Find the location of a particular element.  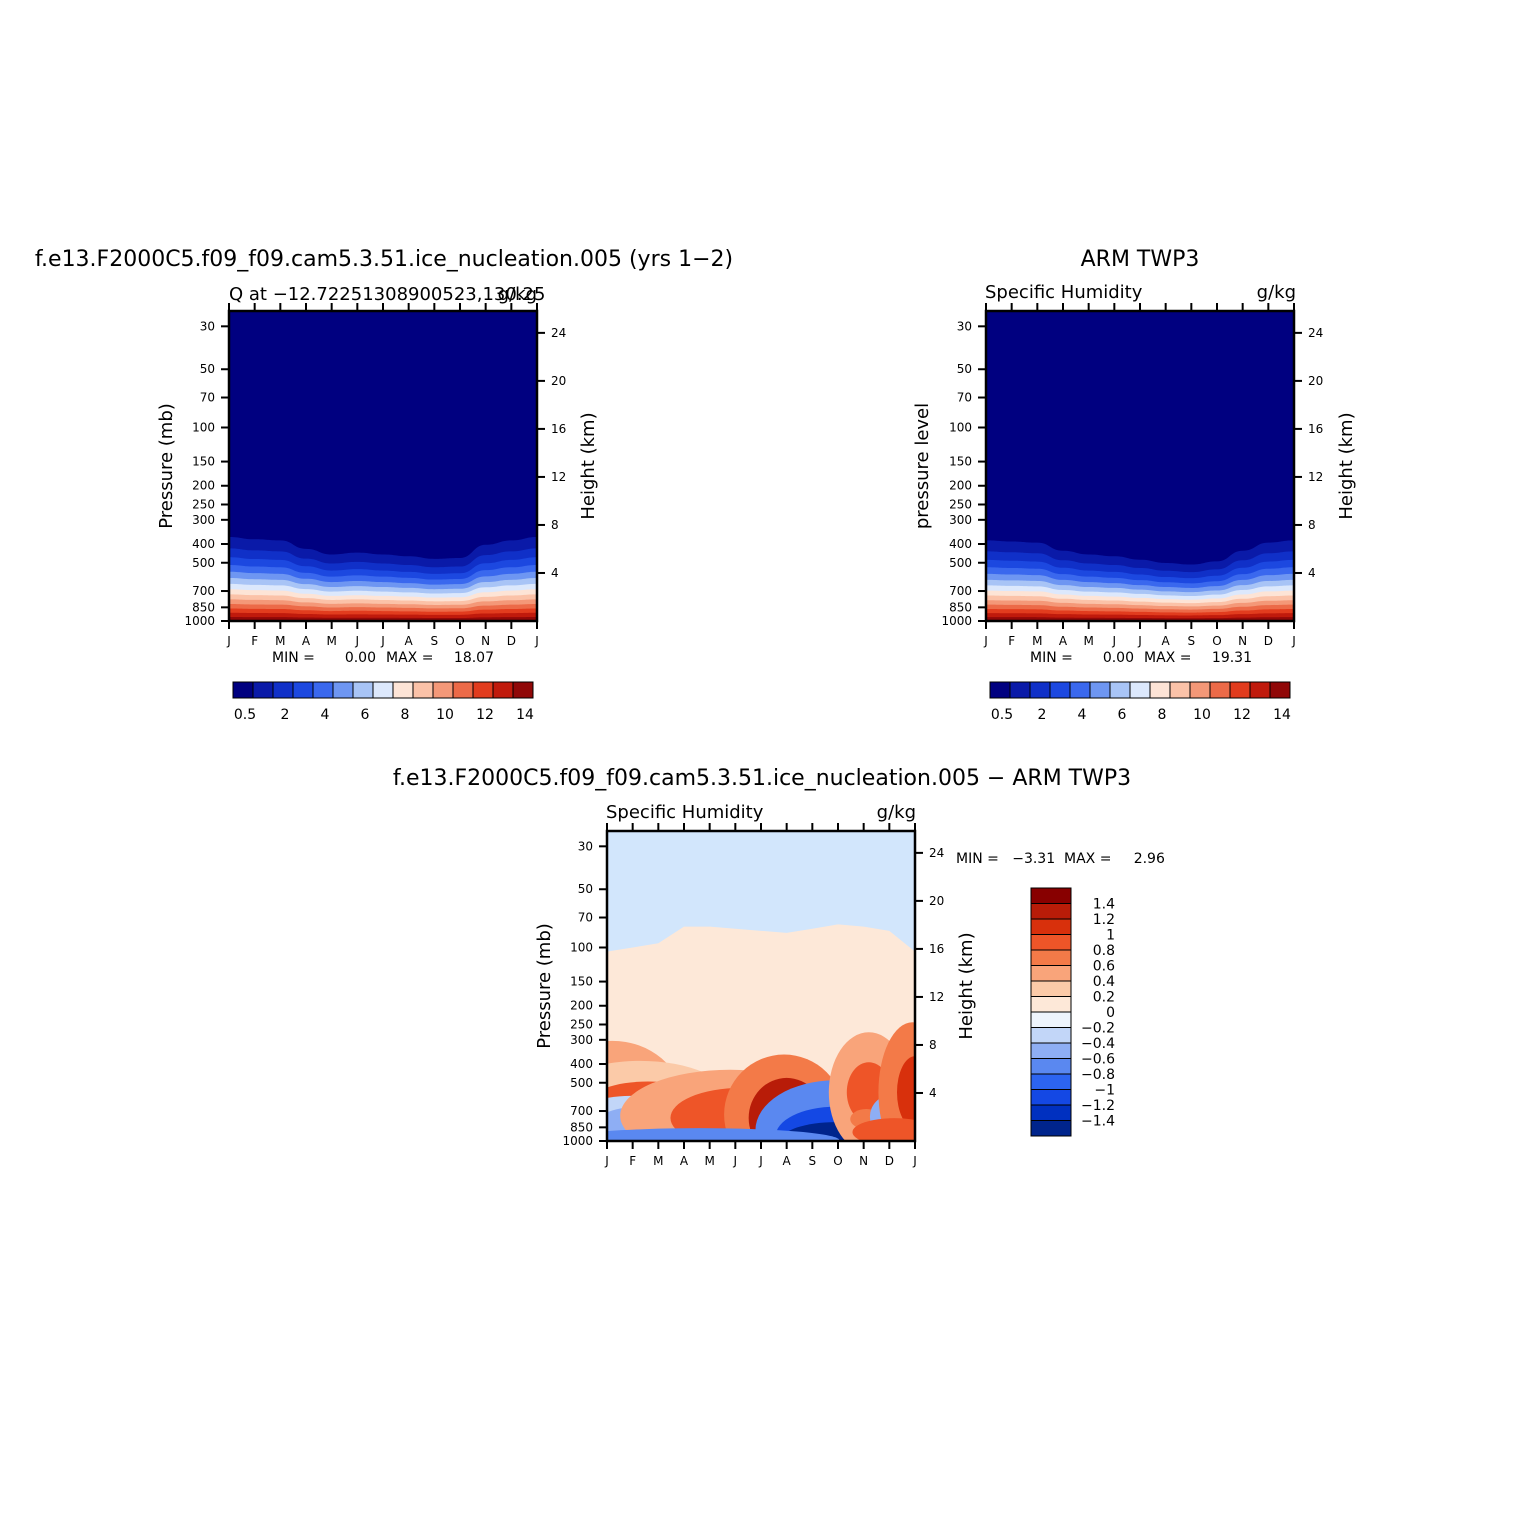

diff-ylabel-left: Pressure (mb) is located at coordinates (544, 986).